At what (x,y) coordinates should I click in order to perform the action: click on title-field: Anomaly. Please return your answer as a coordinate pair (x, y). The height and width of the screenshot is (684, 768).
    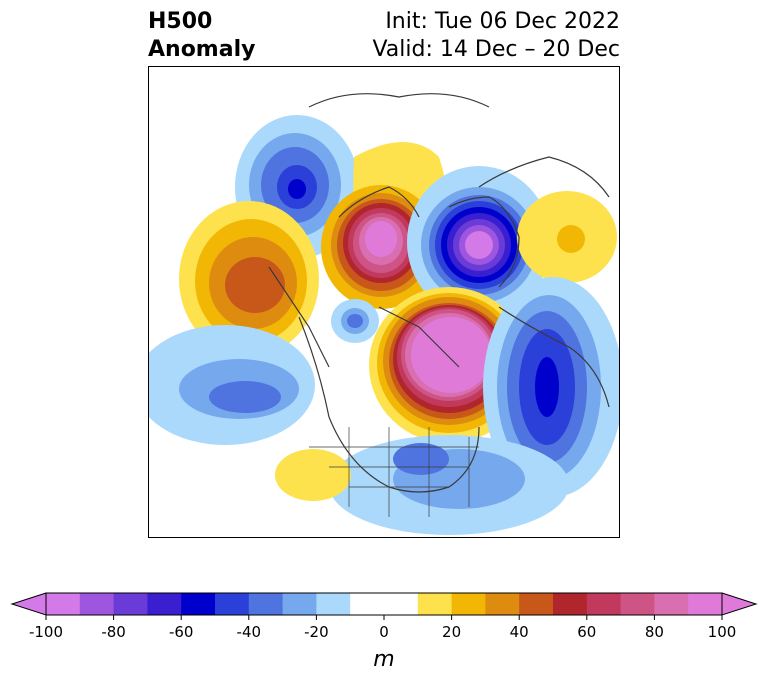
    Looking at the image, I should click on (202, 49).